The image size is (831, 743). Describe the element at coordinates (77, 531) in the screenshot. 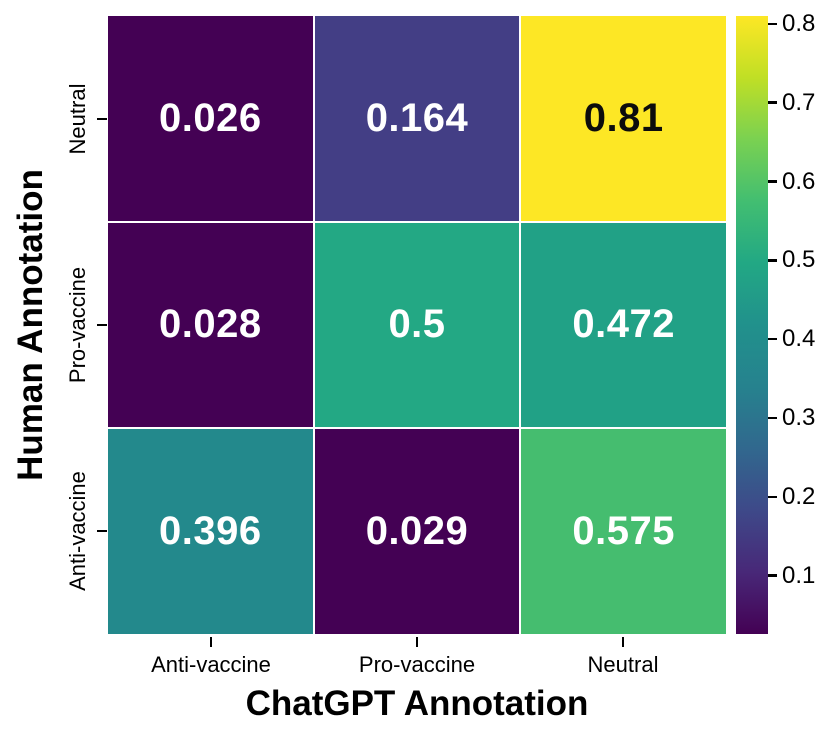

I see `y-tick-label-text: Anti-vaccine` at that location.